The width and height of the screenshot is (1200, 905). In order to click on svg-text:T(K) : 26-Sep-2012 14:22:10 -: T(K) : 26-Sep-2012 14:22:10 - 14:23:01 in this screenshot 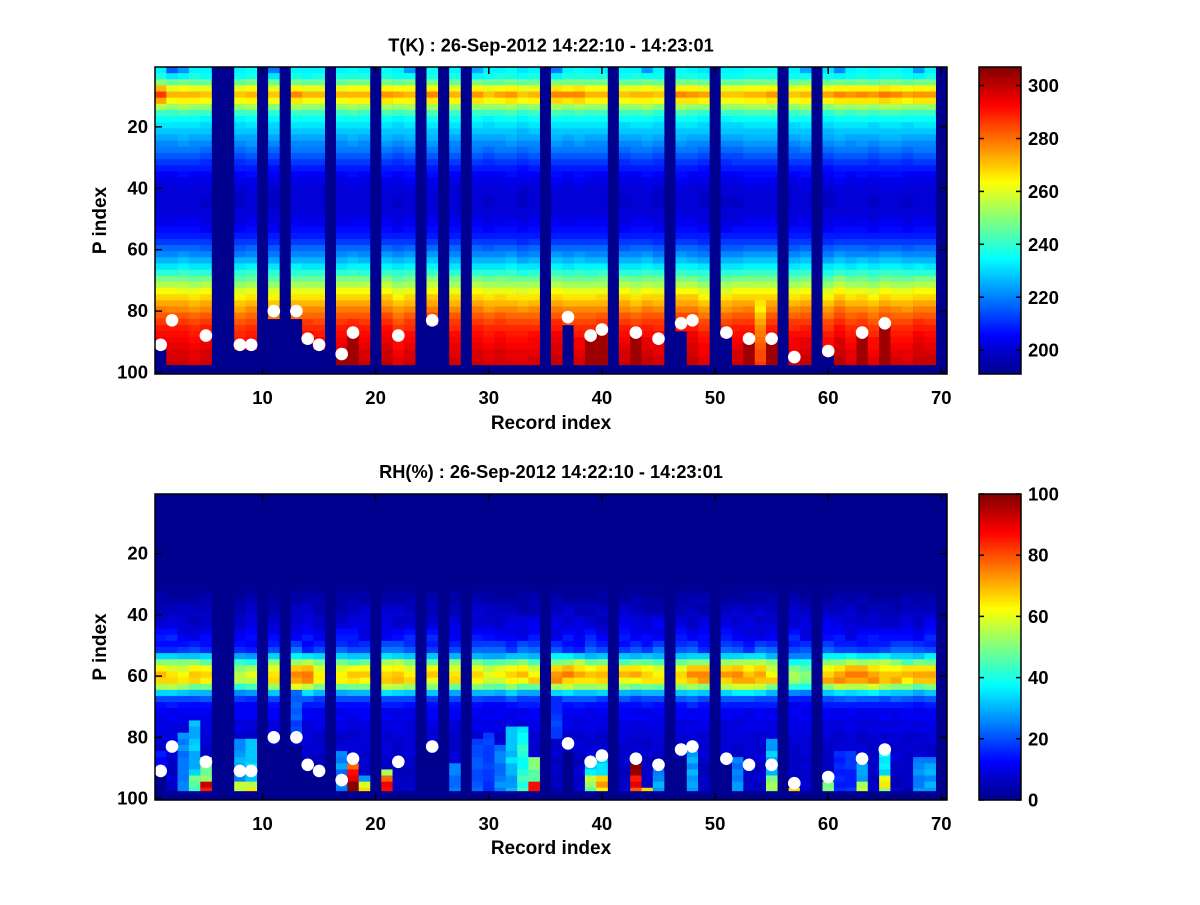, I will do `click(551, 46)`.